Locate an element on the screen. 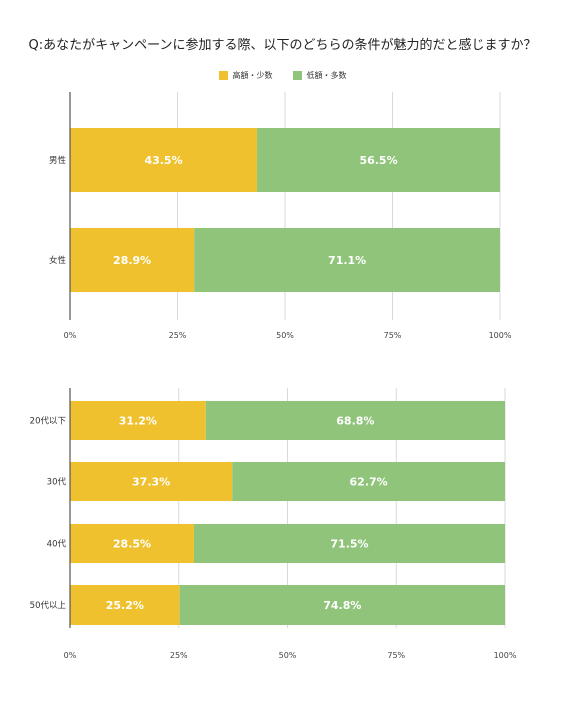 Image resolution: width=565 pixels, height=702 pixels. category-label: 40代 is located at coordinates (57, 544).